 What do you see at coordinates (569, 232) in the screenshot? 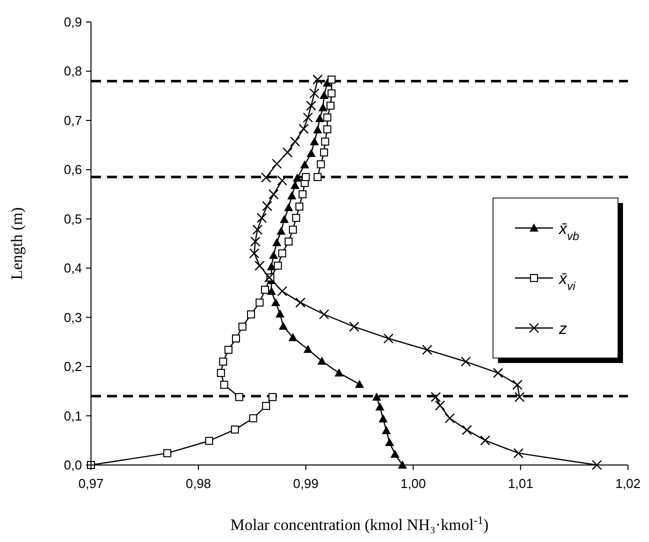
I see `legend-label: x̄$_{vb}$` at bounding box center [569, 232].